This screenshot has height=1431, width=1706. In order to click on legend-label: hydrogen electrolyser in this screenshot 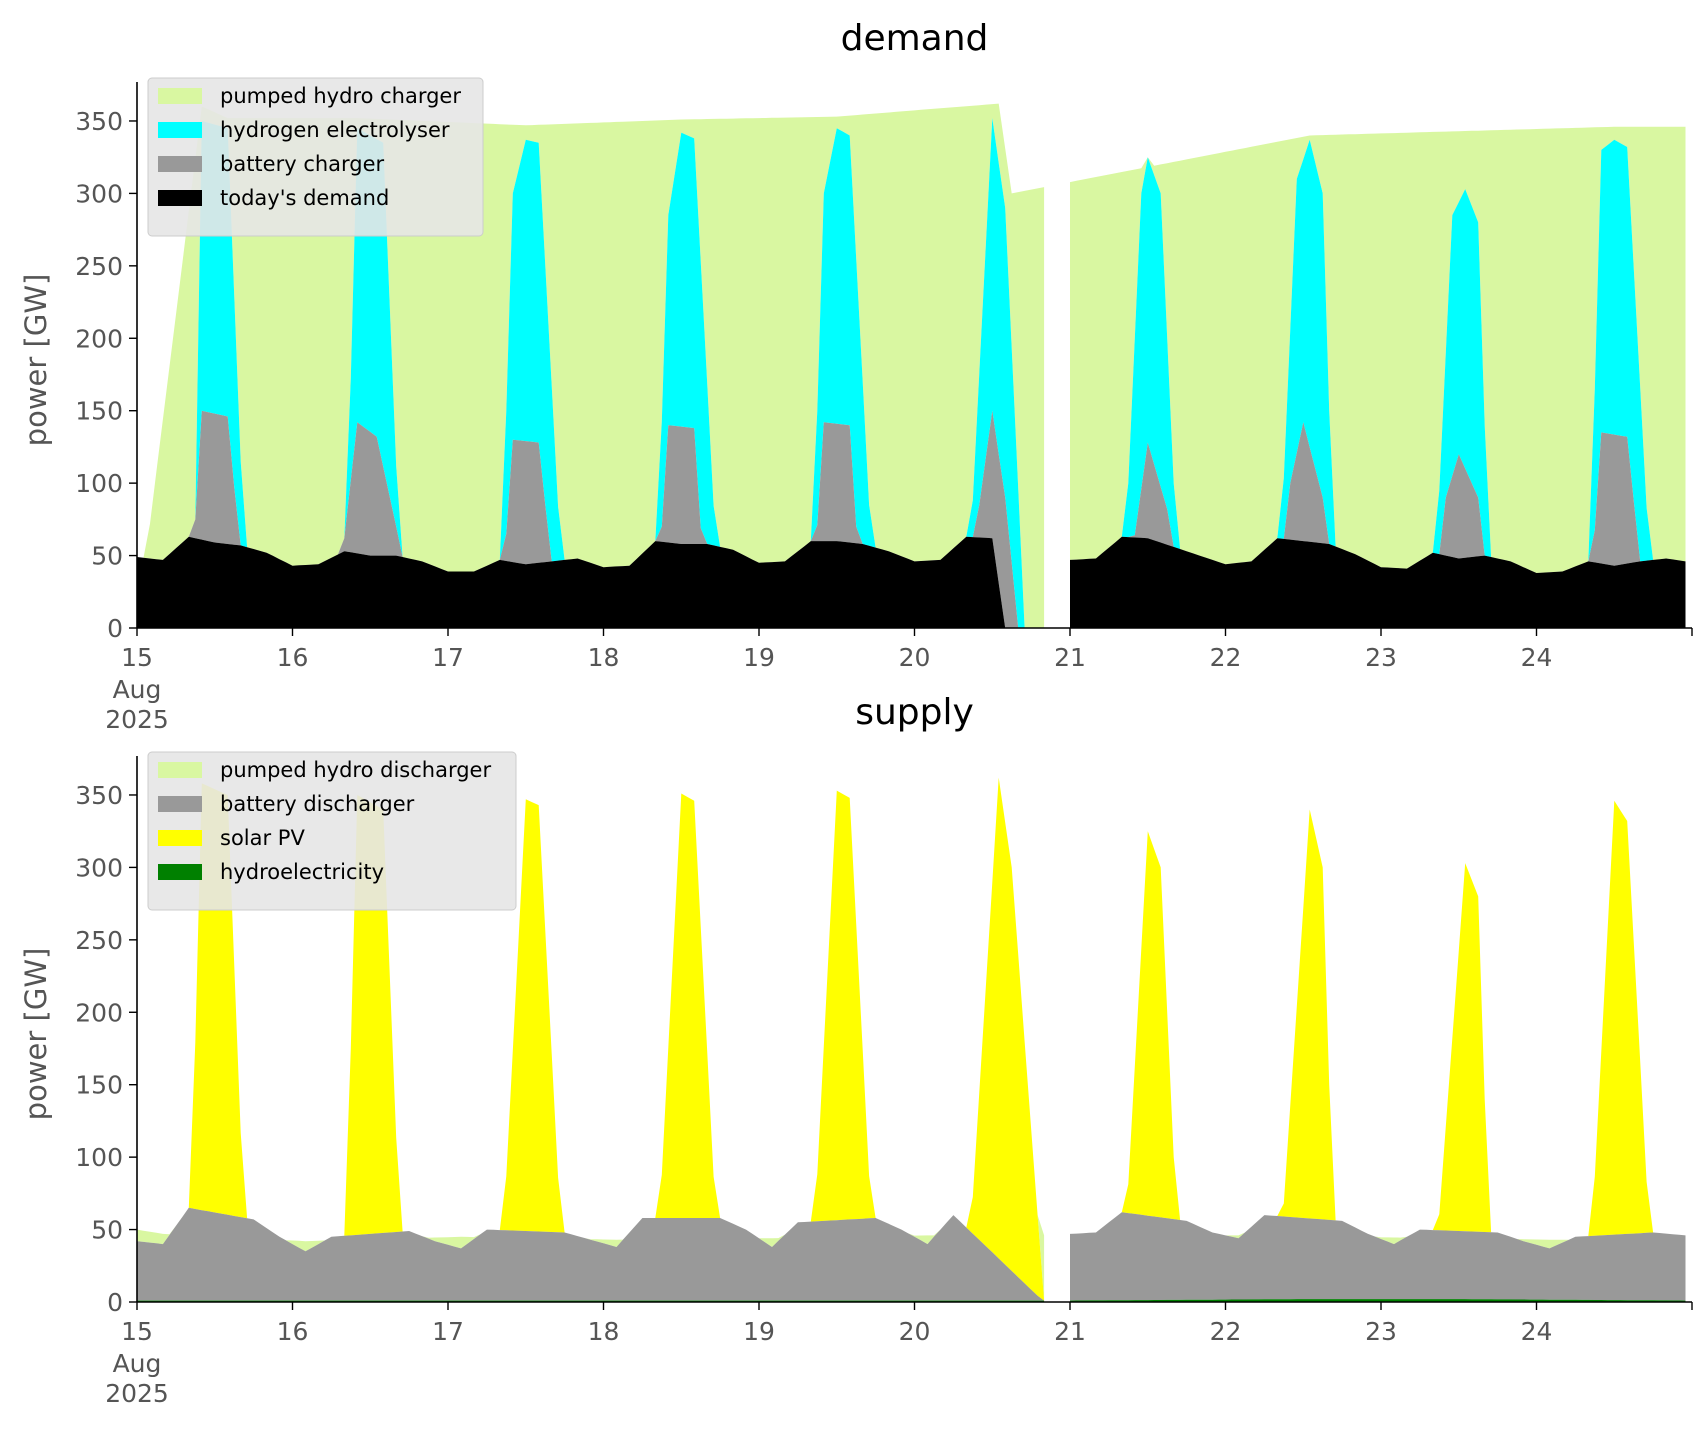, I will do `click(335, 130)`.